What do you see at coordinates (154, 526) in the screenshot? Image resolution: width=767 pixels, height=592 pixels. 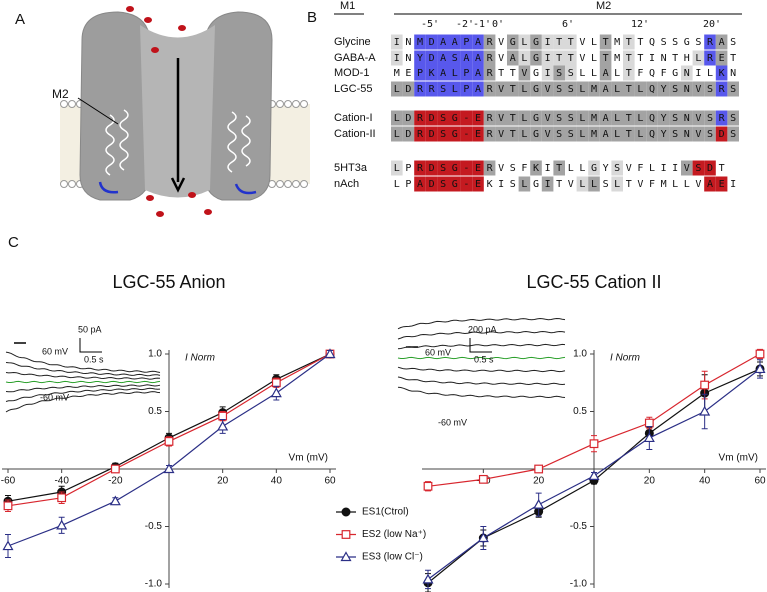 I see `y-tick-label: -0.5` at bounding box center [154, 526].